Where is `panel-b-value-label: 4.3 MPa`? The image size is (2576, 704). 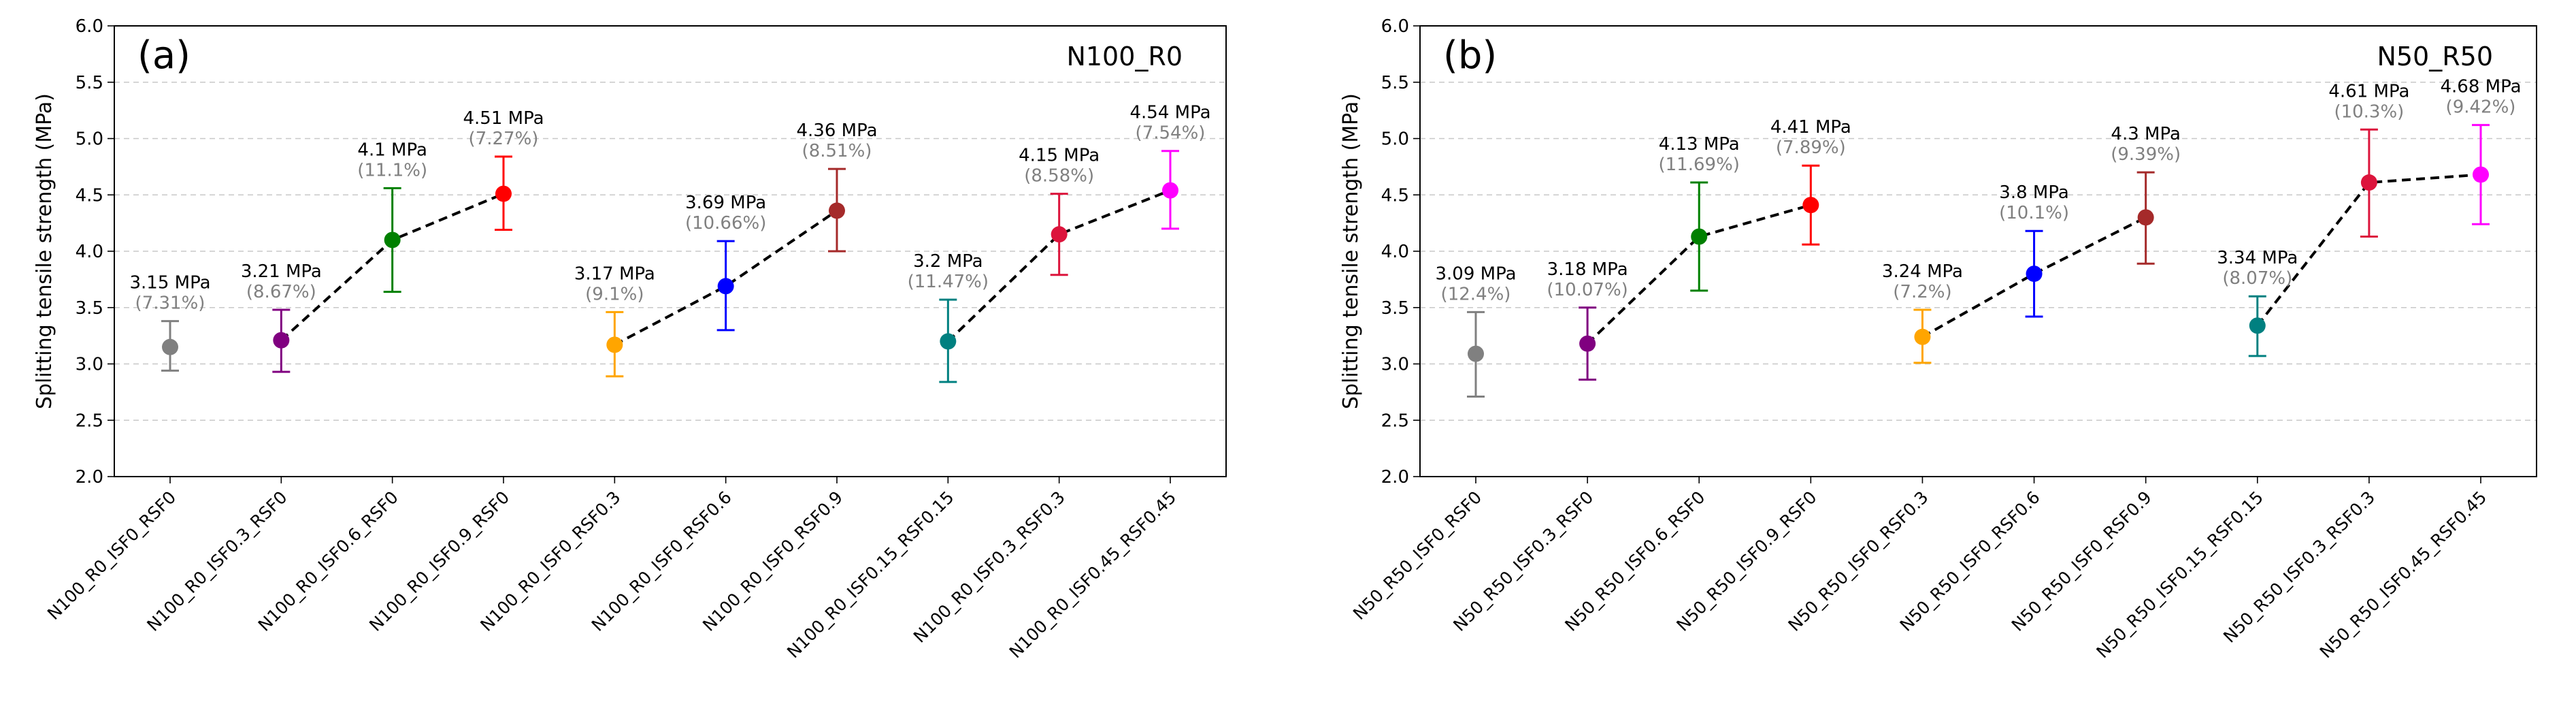
panel-b-value-label: 4.3 MPa is located at coordinates (2146, 134).